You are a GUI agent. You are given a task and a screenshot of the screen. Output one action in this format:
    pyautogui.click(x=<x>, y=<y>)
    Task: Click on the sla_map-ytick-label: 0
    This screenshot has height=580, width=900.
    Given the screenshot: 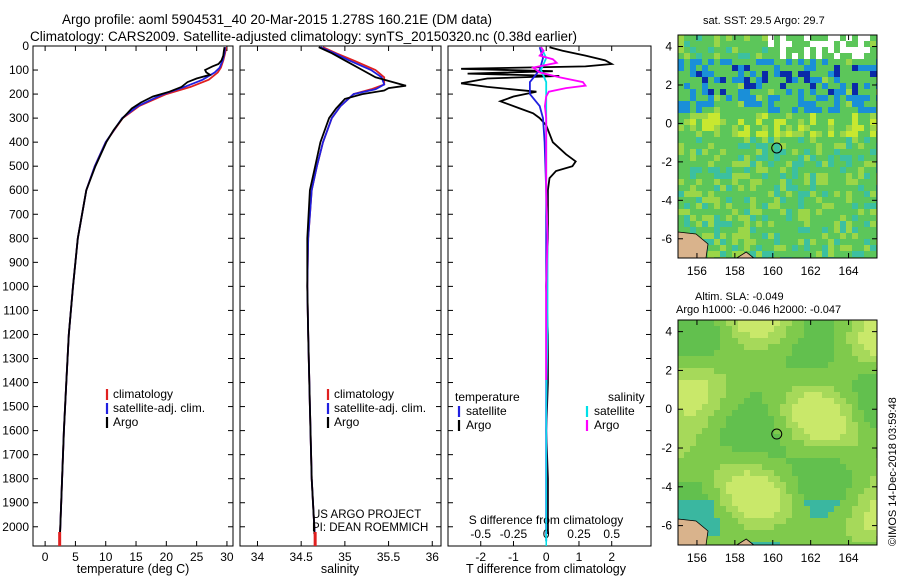 What is the action you would take?
    pyautogui.click(x=668, y=409)
    